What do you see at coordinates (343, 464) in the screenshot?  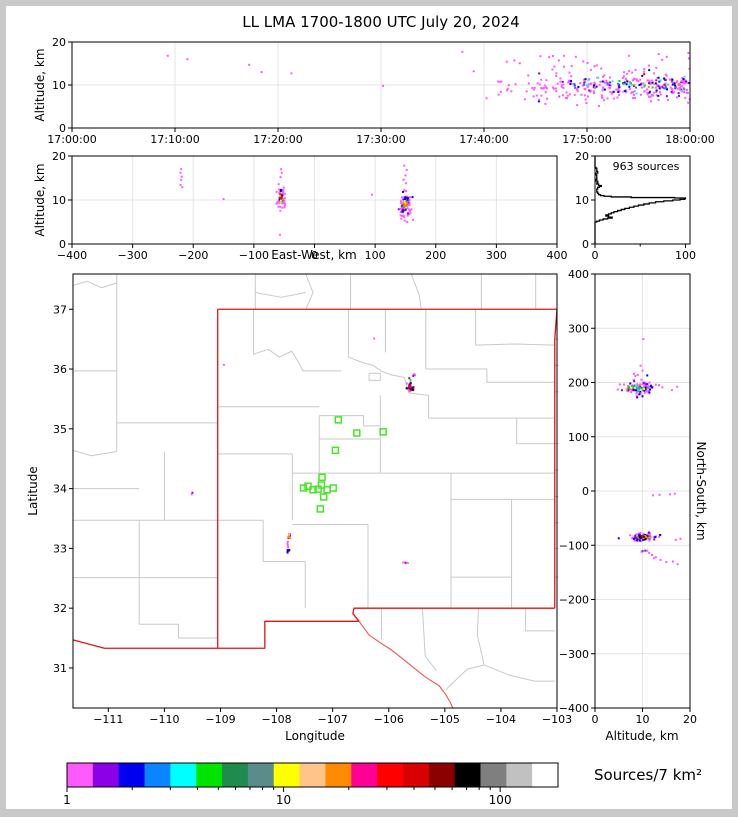 I see `map-lma-stations` at bounding box center [343, 464].